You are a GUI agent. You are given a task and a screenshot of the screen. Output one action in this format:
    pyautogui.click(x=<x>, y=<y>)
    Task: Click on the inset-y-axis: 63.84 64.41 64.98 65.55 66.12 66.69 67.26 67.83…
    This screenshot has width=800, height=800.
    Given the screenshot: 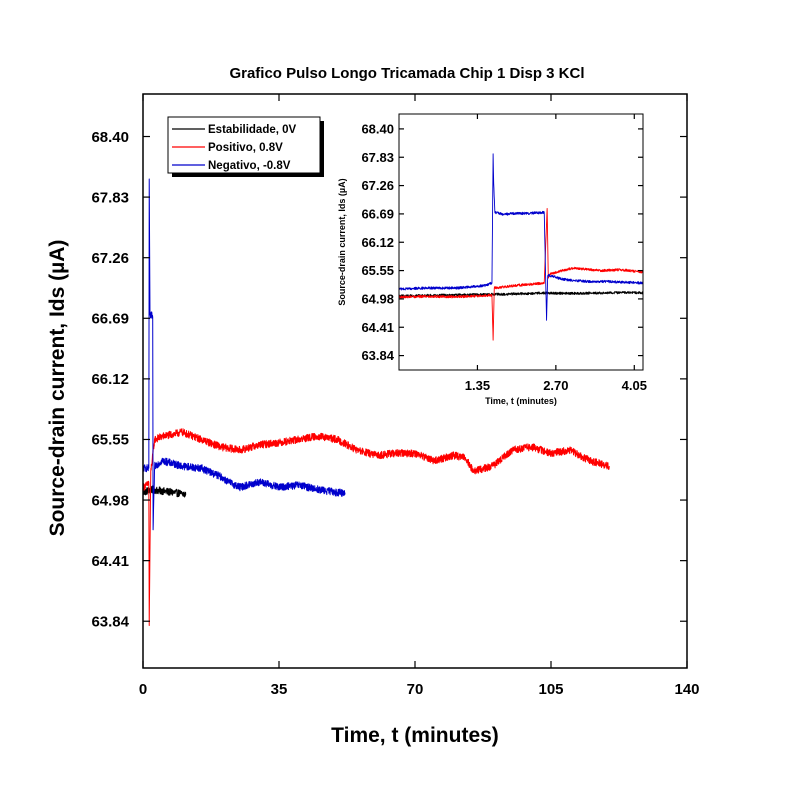 What is the action you would take?
    pyautogui.click(x=502, y=242)
    